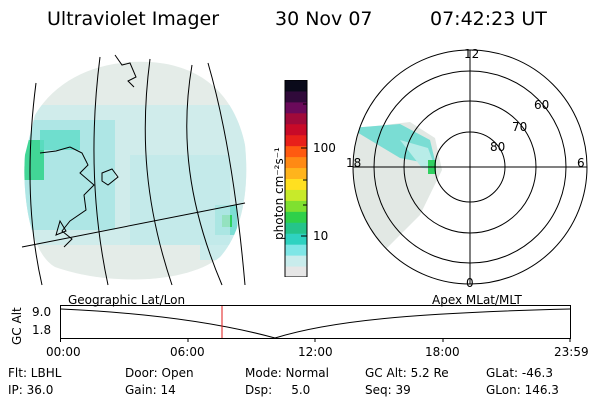 The image size is (600, 400). What do you see at coordinates (407, 373) in the screenshot?
I see `gc-alt-info: GC Alt: 5.2 Re` at bounding box center [407, 373].